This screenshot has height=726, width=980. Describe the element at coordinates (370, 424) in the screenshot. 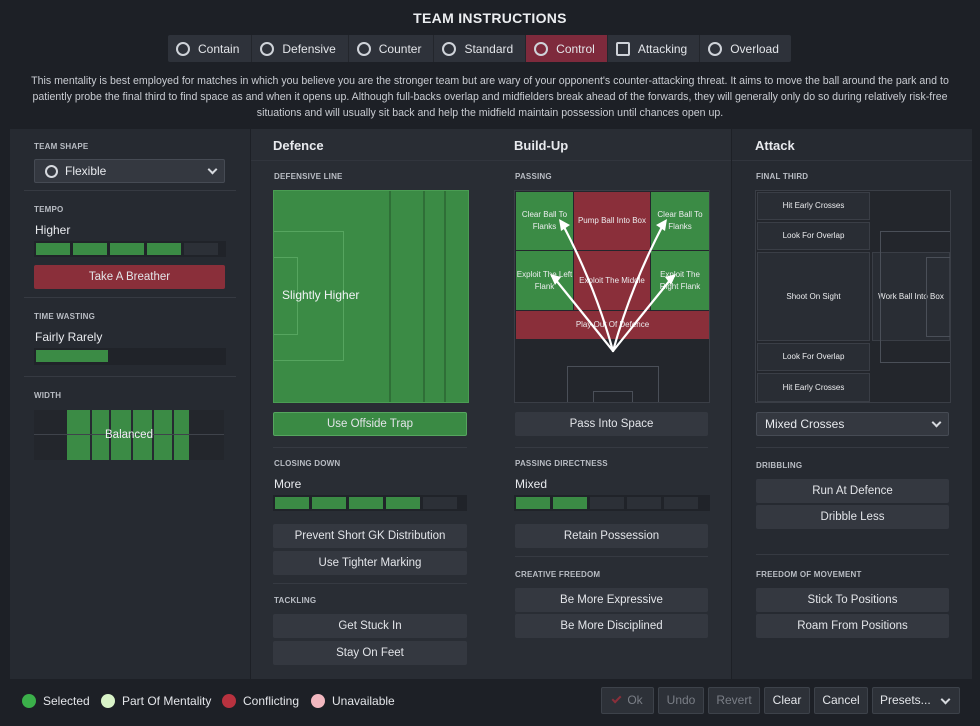

I see `use-offside-trap-button: Use Offside Trap` at that location.